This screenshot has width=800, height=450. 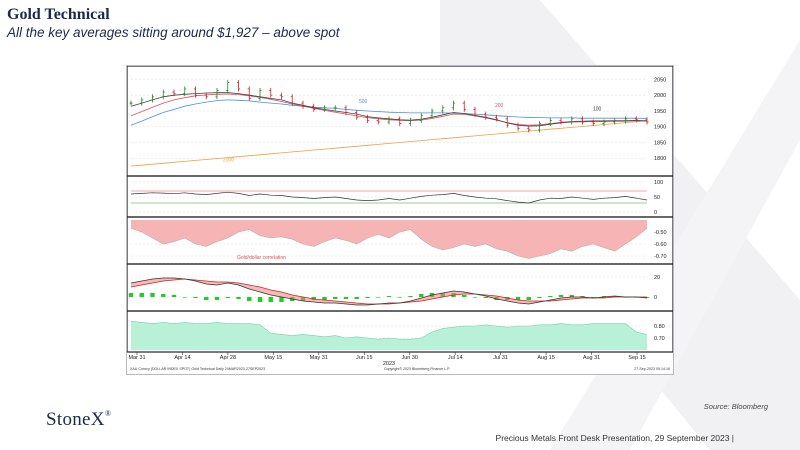 I want to click on rsi-tick-label: 100, so click(x=658, y=183).